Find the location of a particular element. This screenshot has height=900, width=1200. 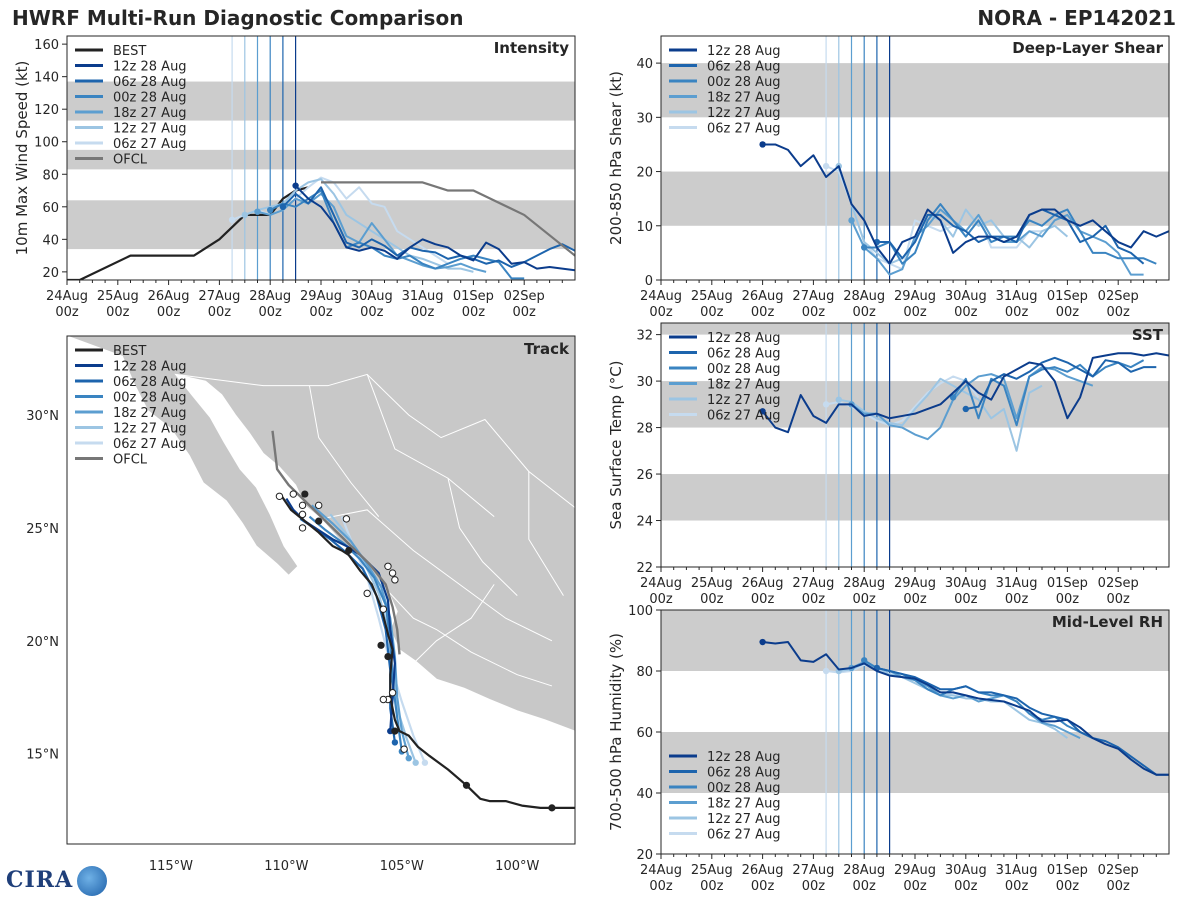

storm-id: NORA - EP142021 is located at coordinates (1076, 18).